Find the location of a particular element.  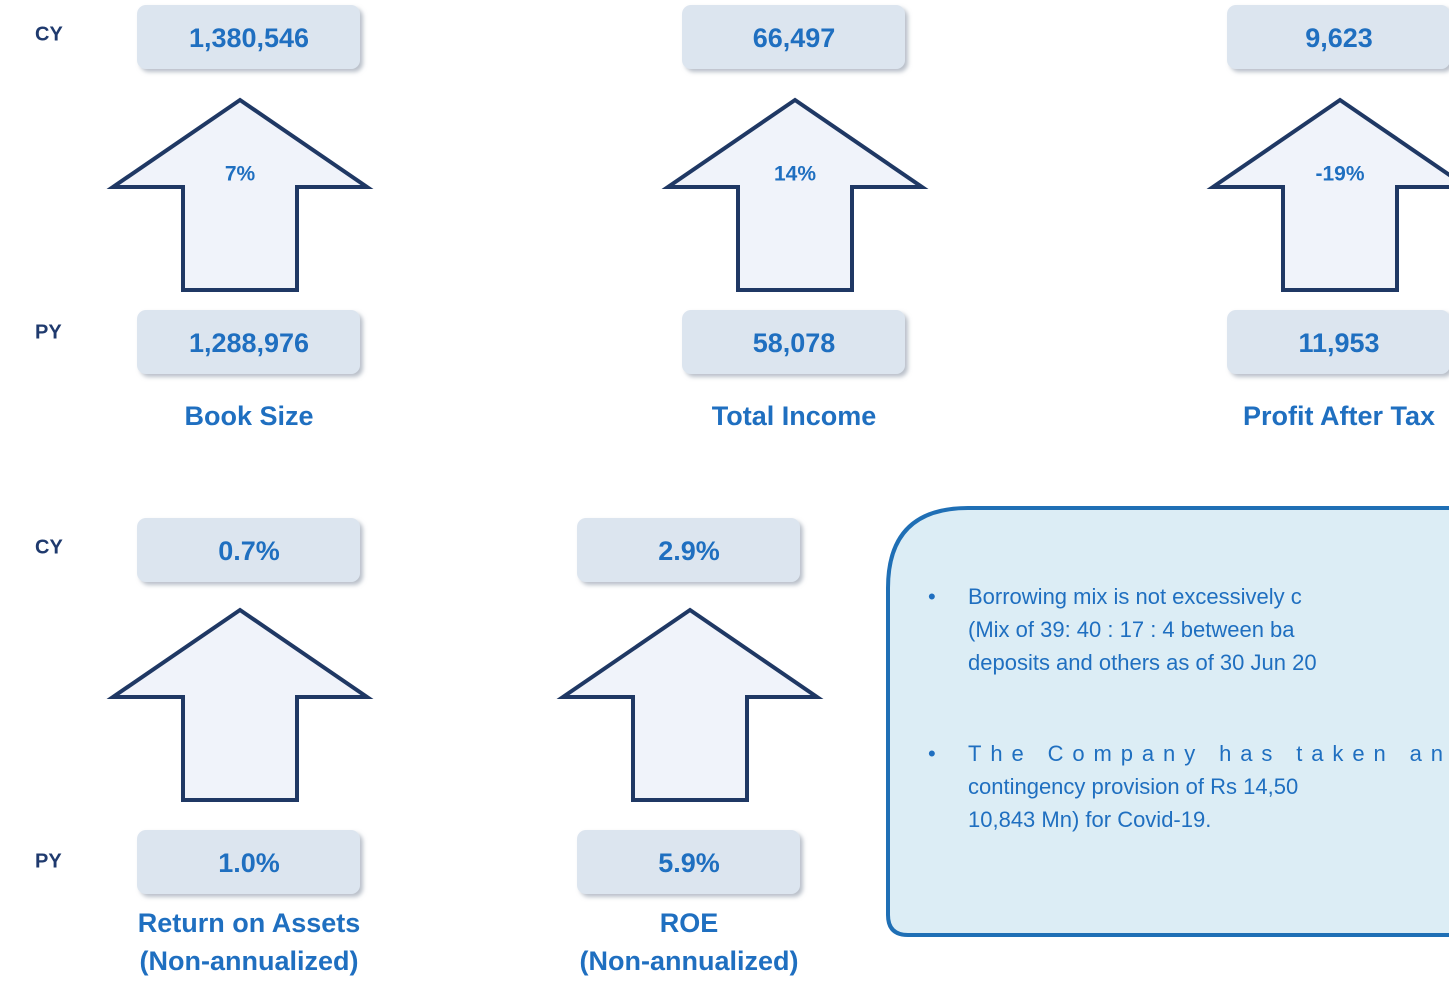

value: 9,623 is located at coordinates (1339, 38).